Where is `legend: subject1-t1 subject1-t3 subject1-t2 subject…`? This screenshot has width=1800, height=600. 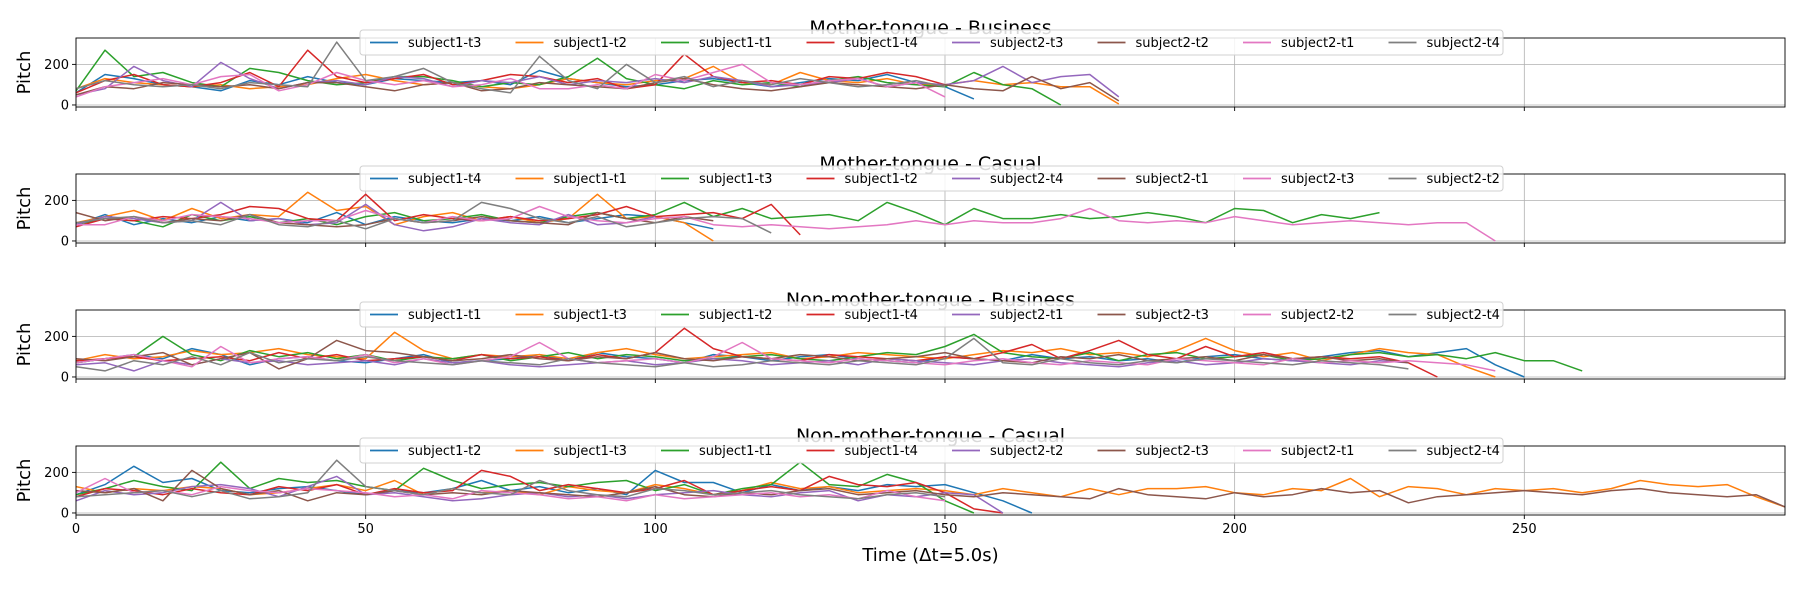
legend: subject1-t1 subject1-t3 subject1-t2 subject… is located at coordinates (931, 314).